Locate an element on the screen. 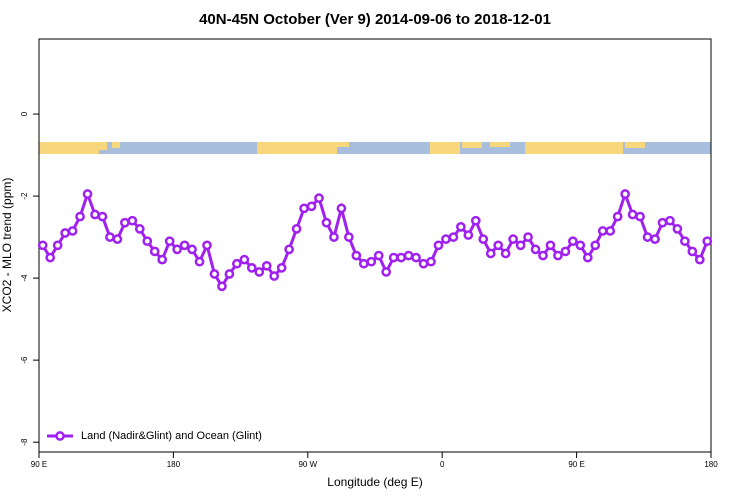 This screenshot has width=750, height=500. y-tick-label: -8 is located at coordinates (24, 442).